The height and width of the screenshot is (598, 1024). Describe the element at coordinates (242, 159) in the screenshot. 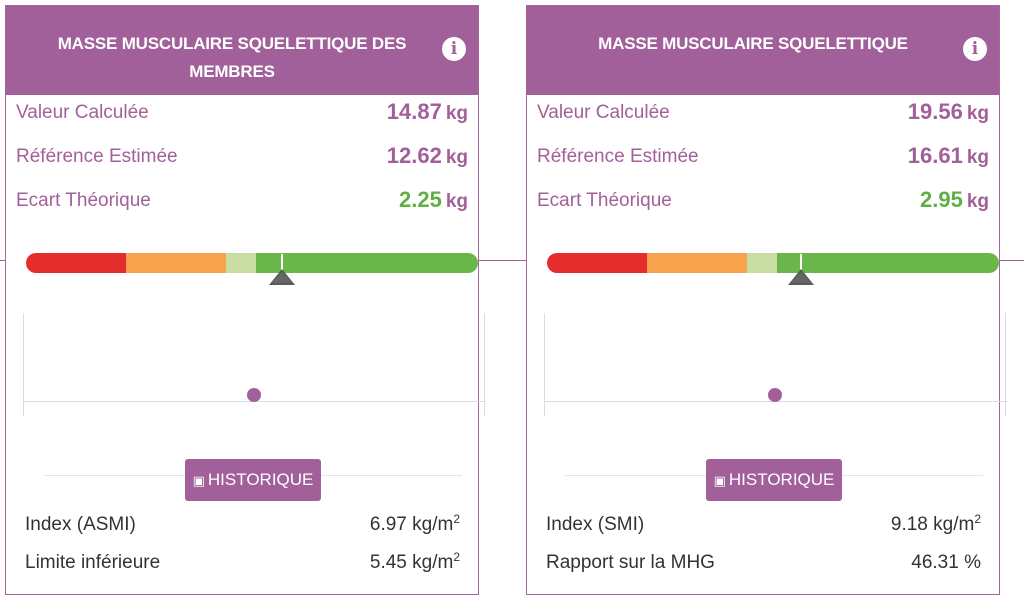

I see `metric-estimated-reference: Référence Estimée 12.62 kg` at that location.